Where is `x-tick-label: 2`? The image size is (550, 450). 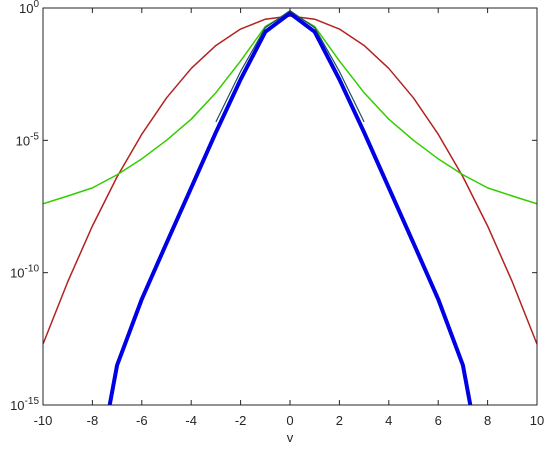
x-tick-label: 2 is located at coordinates (339, 420).